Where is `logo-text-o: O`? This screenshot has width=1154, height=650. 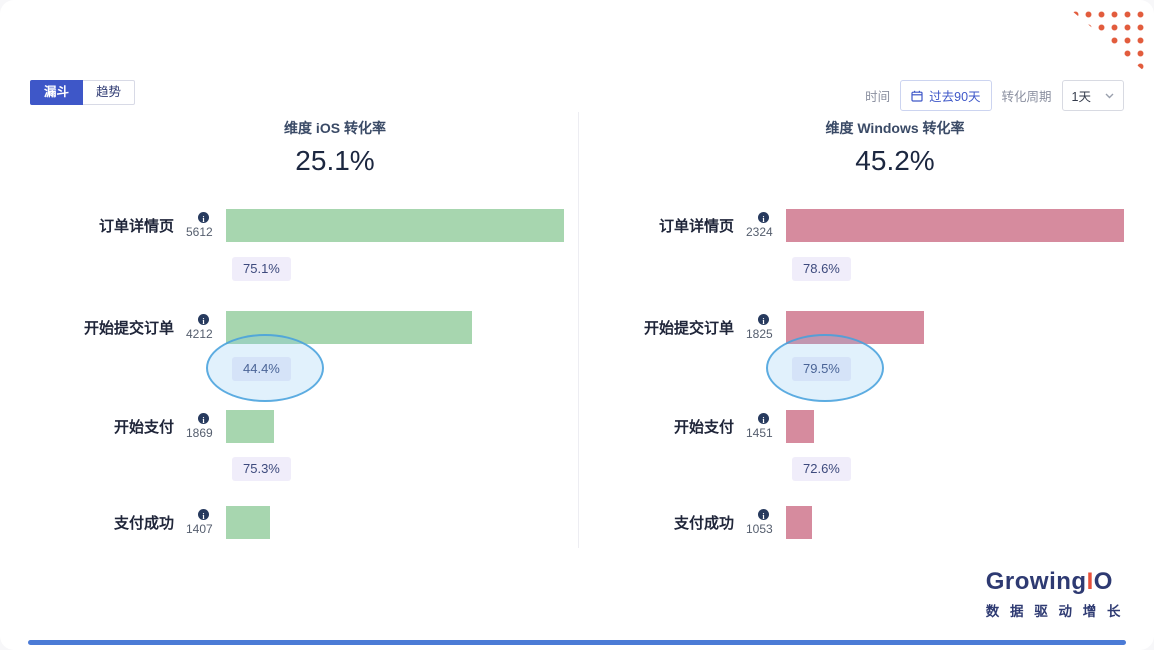 logo-text-o: O is located at coordinates (1103, 581).